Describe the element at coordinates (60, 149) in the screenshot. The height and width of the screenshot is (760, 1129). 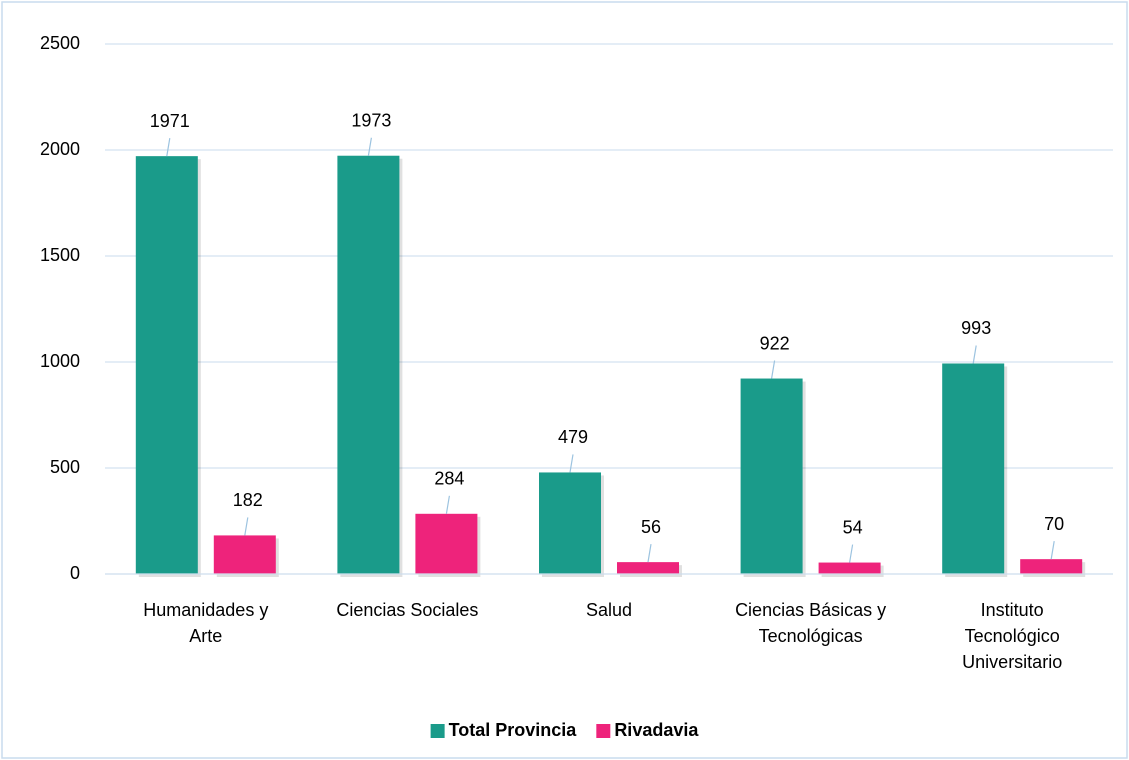
I see `y-tick-label: 2000` at that location.